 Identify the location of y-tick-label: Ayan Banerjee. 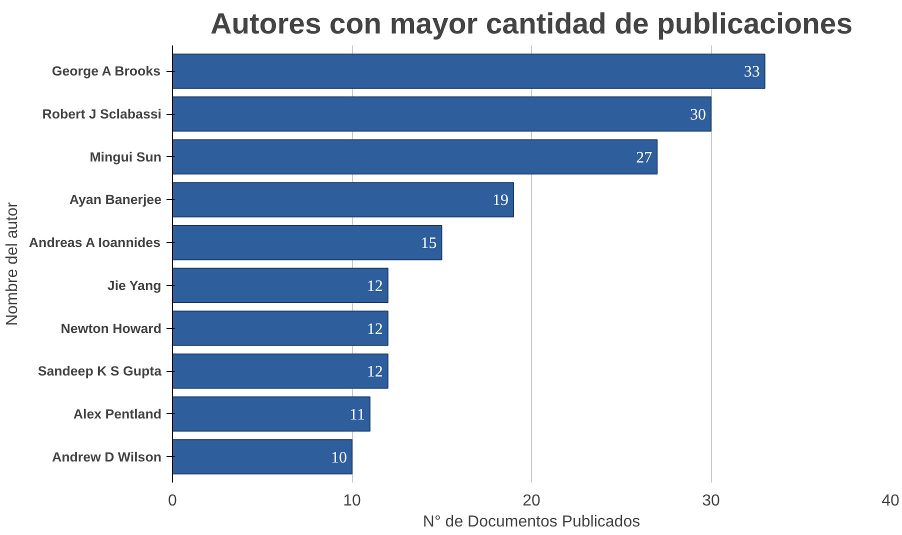
(115, 200).